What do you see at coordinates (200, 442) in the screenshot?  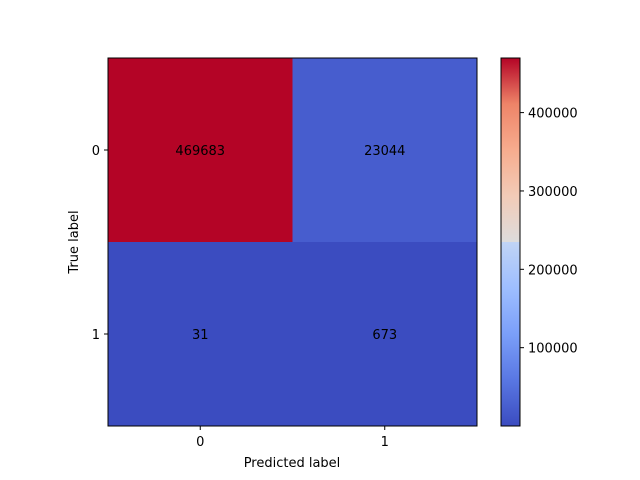 I see `x-tick-label: 0` at bounding box center [200, 442].